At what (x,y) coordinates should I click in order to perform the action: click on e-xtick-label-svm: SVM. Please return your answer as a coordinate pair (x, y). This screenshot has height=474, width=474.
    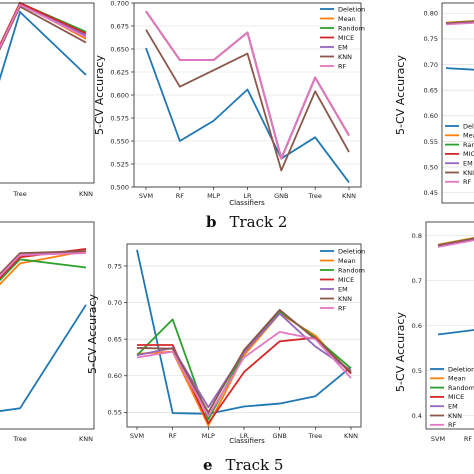
    Looking at the image, I should click on (137, 436).